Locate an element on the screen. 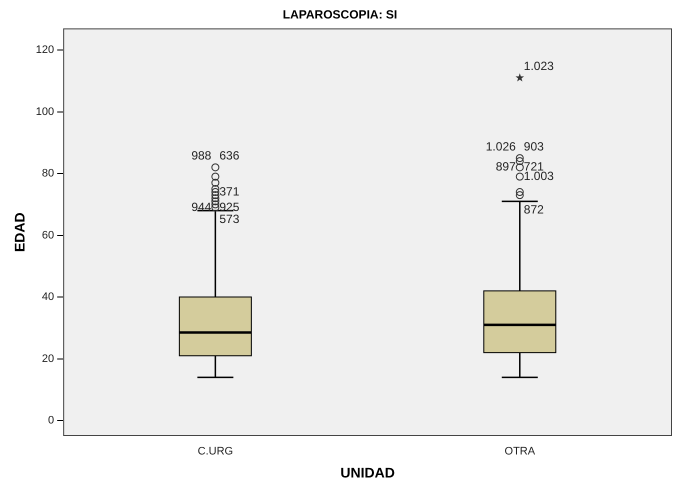 Image resolution: width=686 pixels, height=488 pixels. y-tick-label: 60 is located at coordinates (48, 235).